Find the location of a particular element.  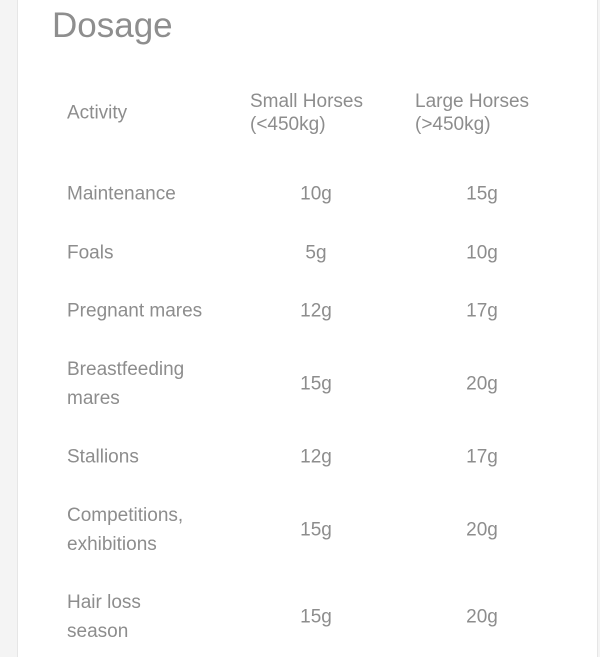

table-row: Stallions 12g 17g is located at coordinates (307, 457).